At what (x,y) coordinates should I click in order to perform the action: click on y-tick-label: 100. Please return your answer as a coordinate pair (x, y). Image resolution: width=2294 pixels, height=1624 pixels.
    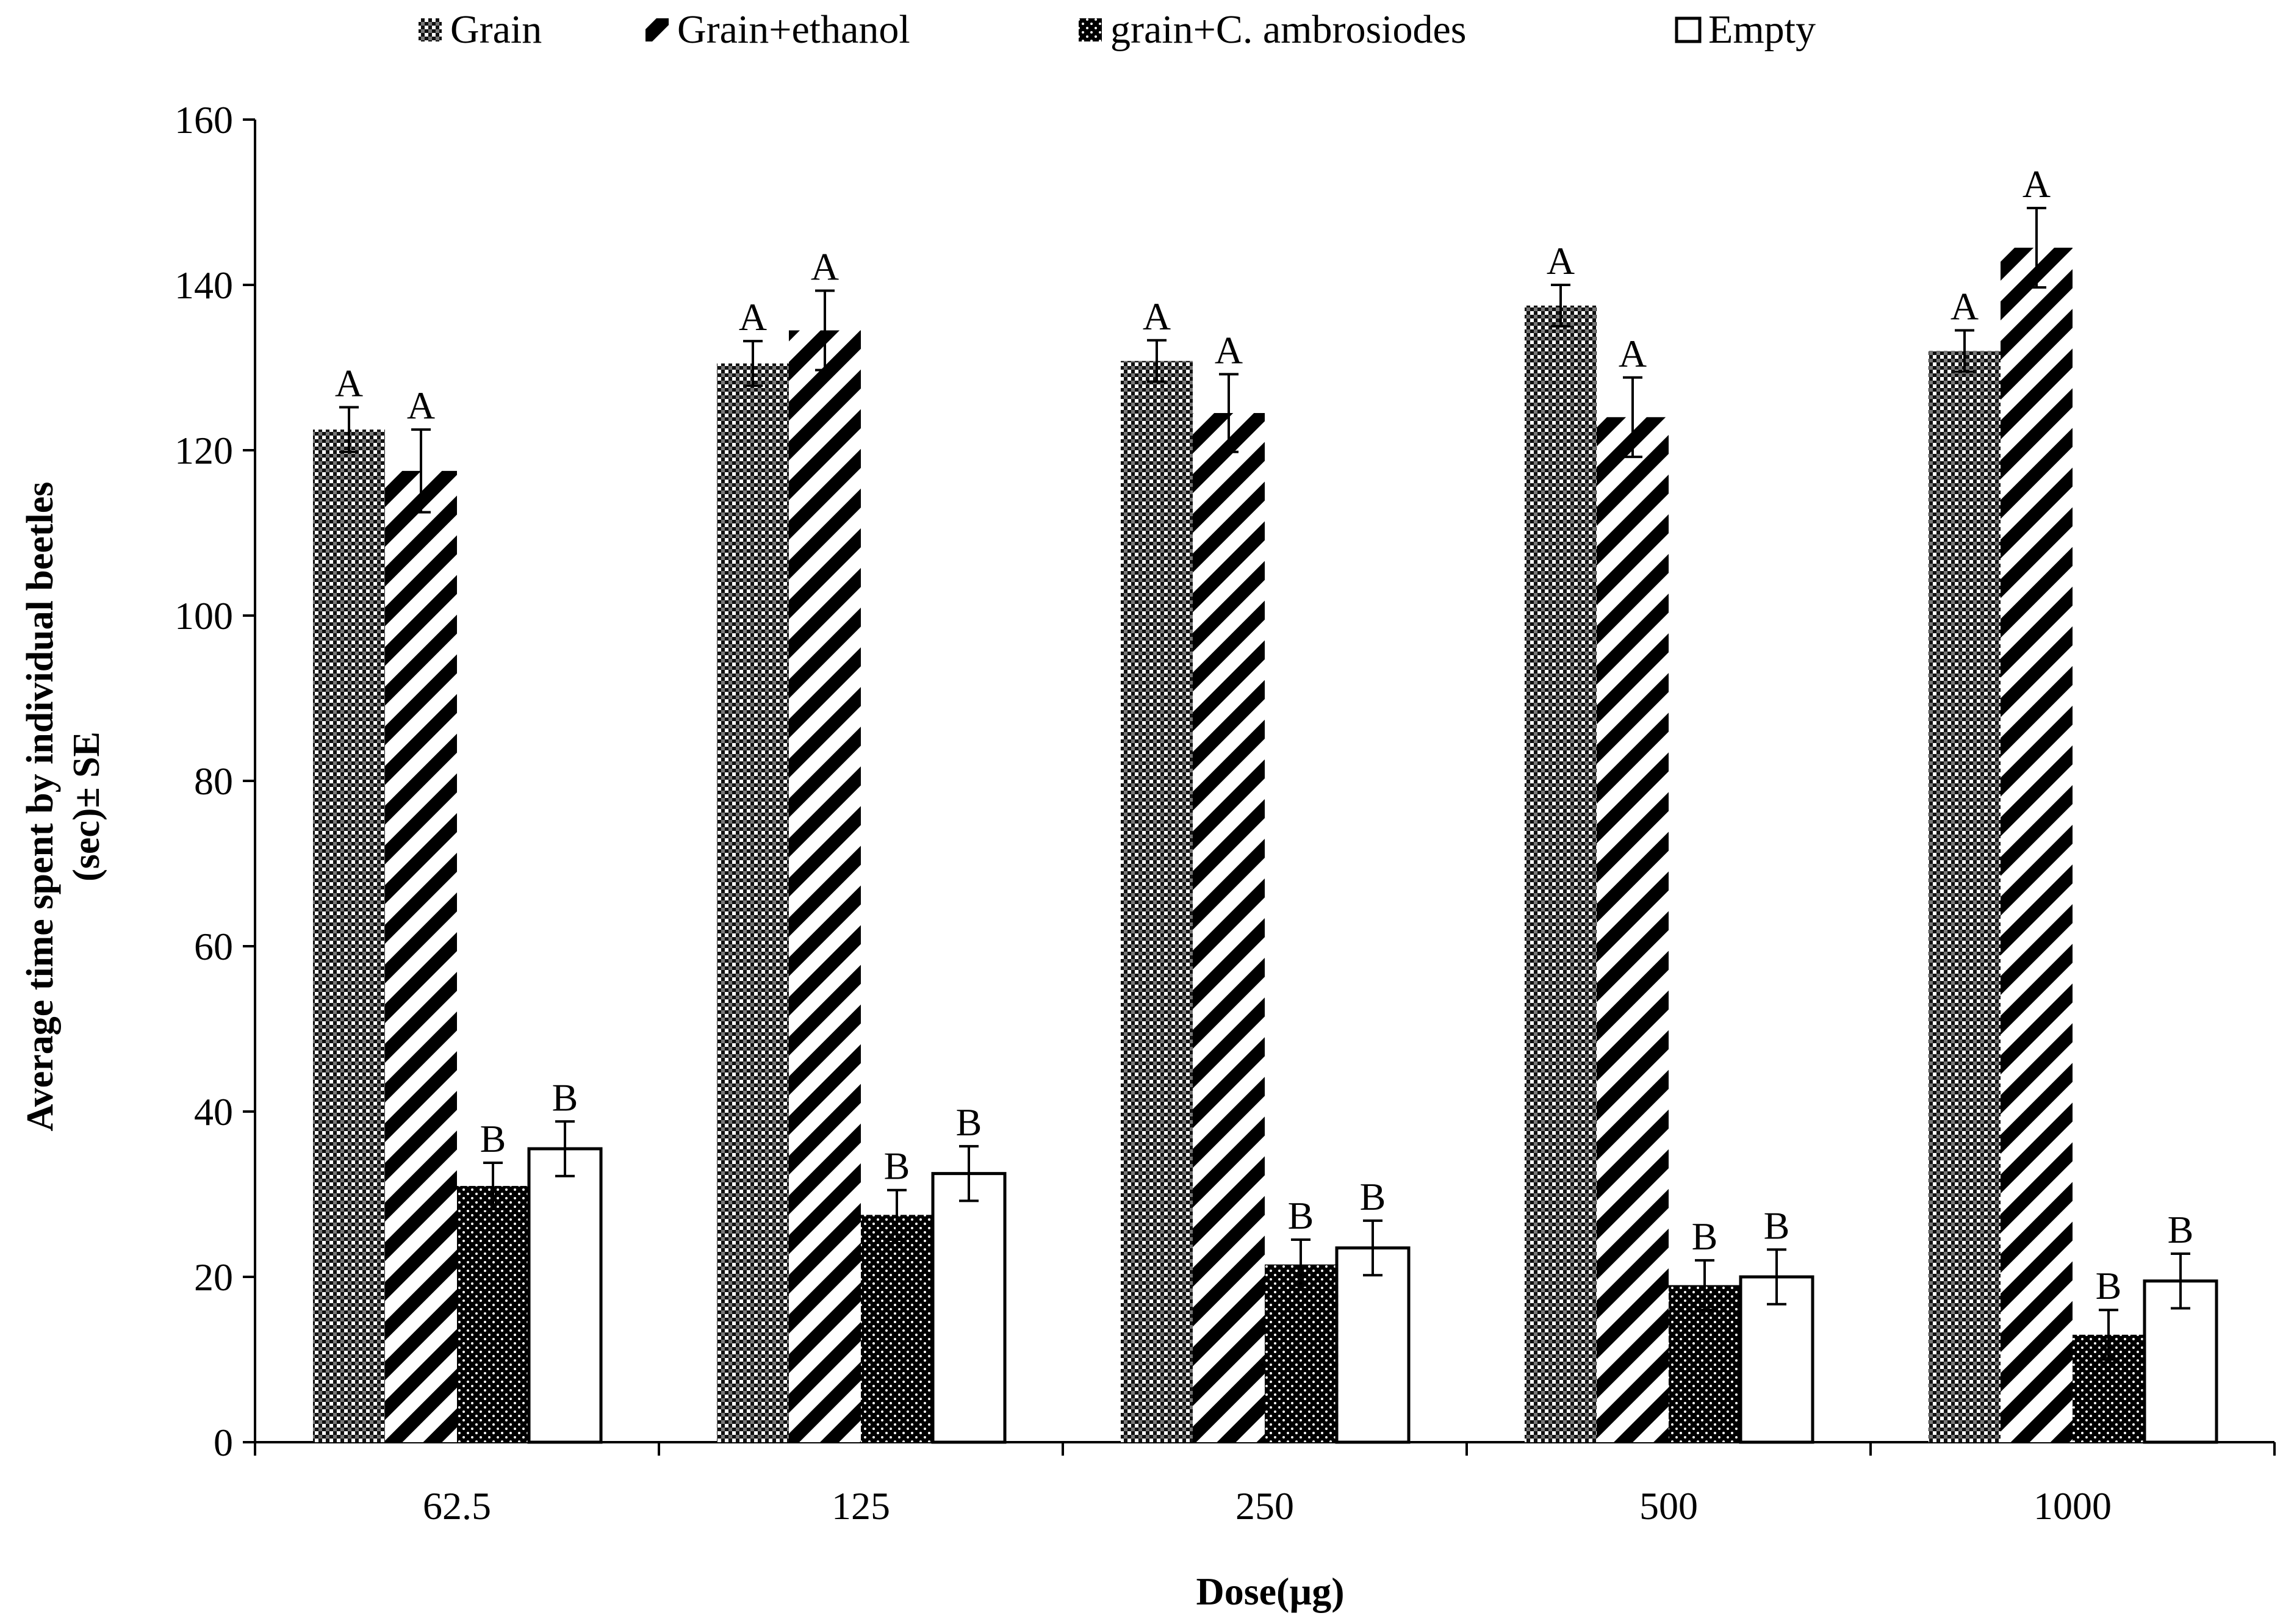
    Looking at the image, I should click on (204, 616).